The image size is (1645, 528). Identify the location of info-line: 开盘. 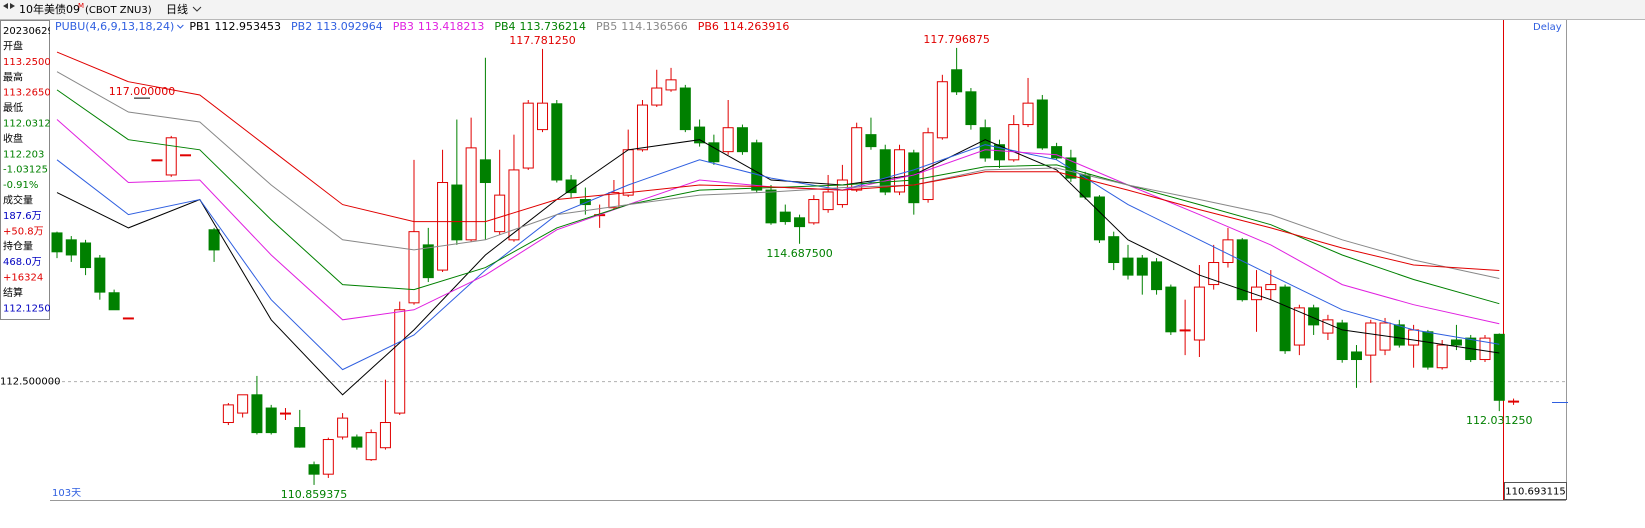
(13, 46).